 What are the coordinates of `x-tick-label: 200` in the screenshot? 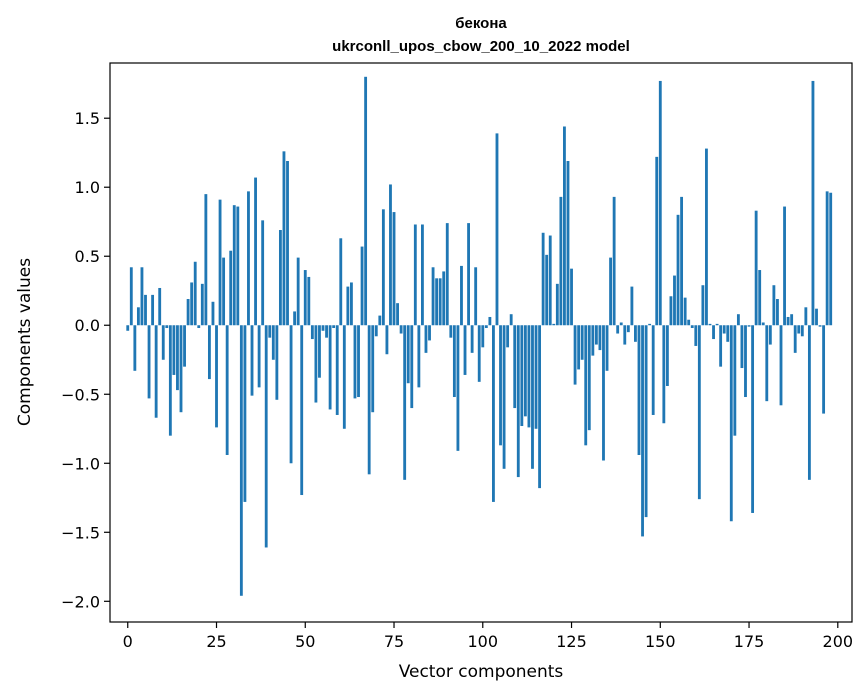 It's located at (838, 641).